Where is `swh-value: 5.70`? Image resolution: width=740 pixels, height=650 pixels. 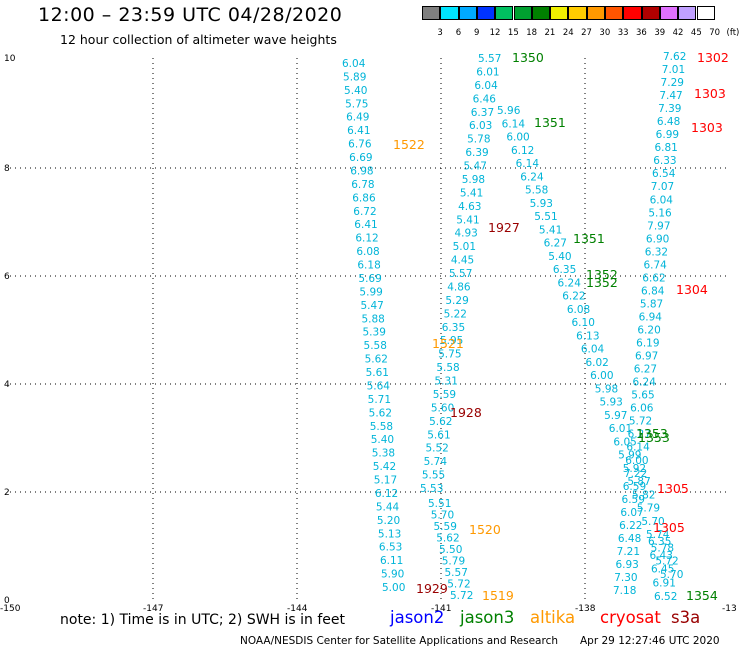 swh-value: 5.70 is located at coordinates (671, 575).